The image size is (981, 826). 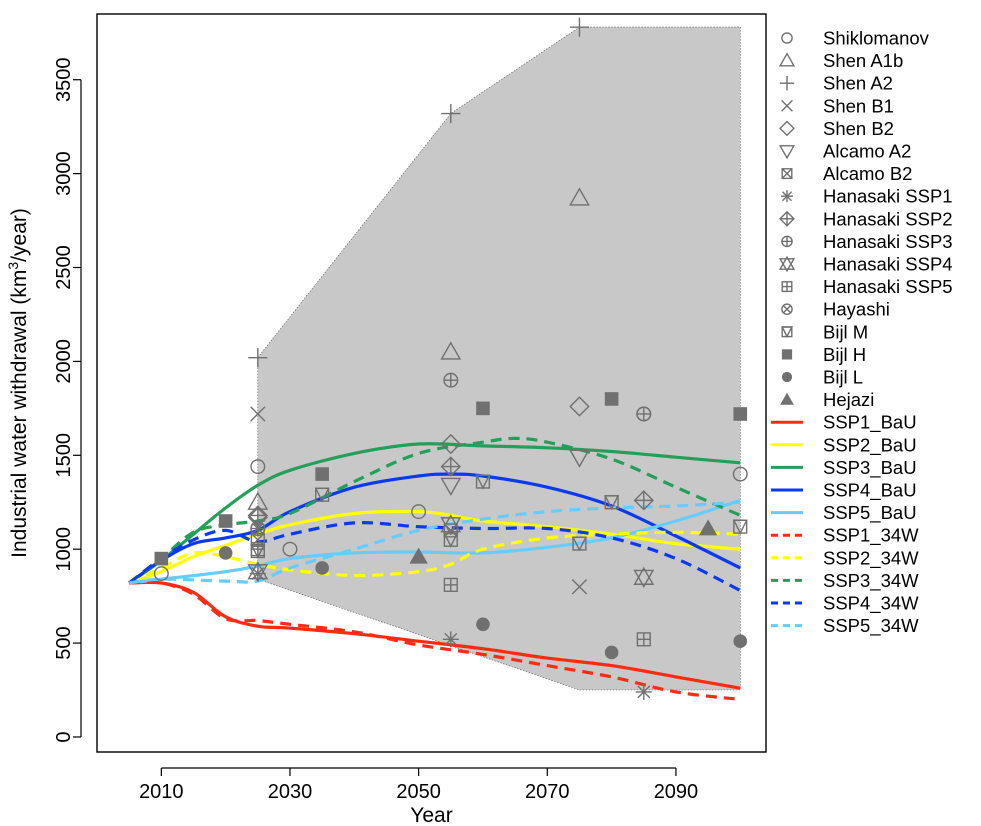 I want to click on x-tick-label: 2050, so click(x=418, y=792).